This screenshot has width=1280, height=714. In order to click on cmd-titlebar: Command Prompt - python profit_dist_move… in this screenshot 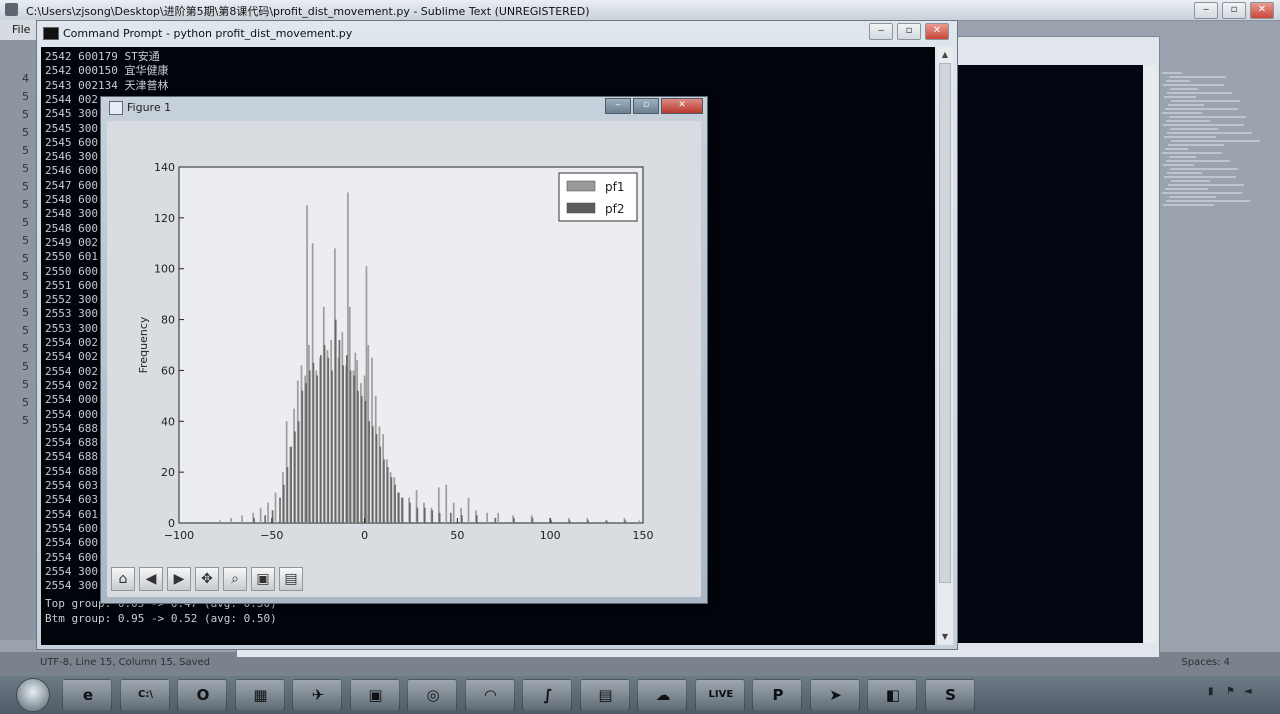, I will do `click(497, 33)`.